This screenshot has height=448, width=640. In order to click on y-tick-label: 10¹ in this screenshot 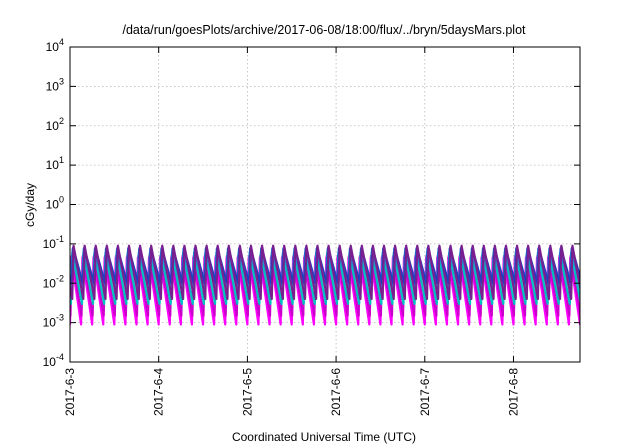, I will do `click(55, 163)`.